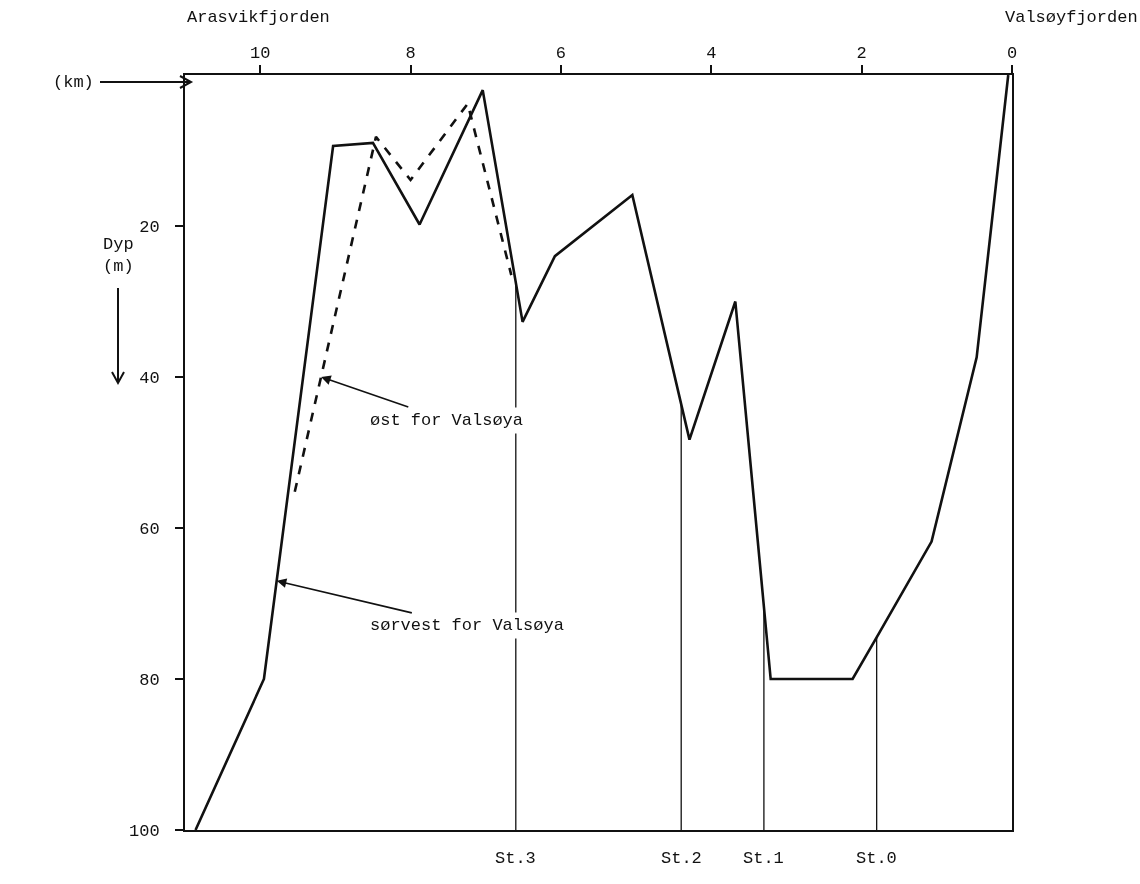 Image resolution: width=1140 pixels, height=884 pixels. I want to click on y-tick-label: 20, so click(149, 227).